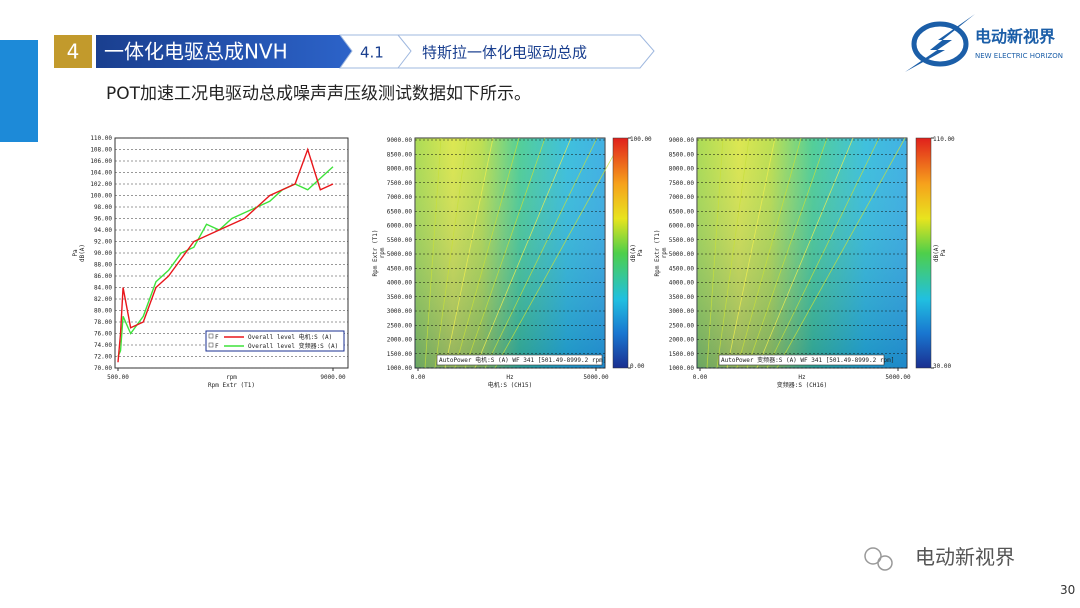 The width and height of the screenshot is (1080, 608). I want to click on legend-label: Overall level 电机:S (A), so click(290, 337).